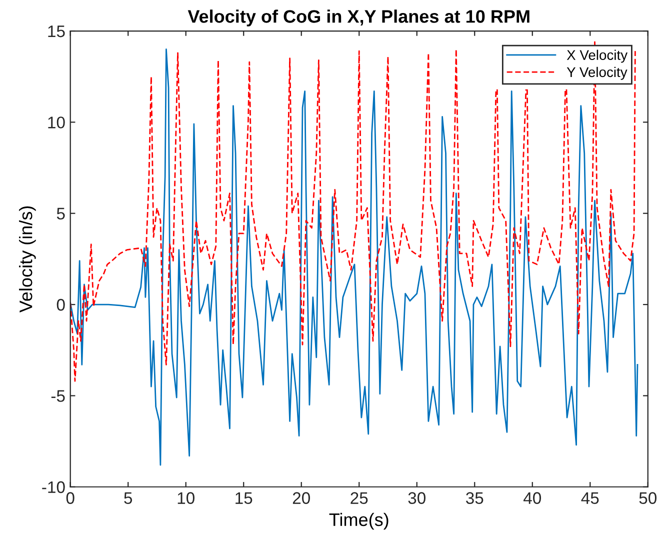  I want to click on x-tick-label: 15, so click(244, 498).